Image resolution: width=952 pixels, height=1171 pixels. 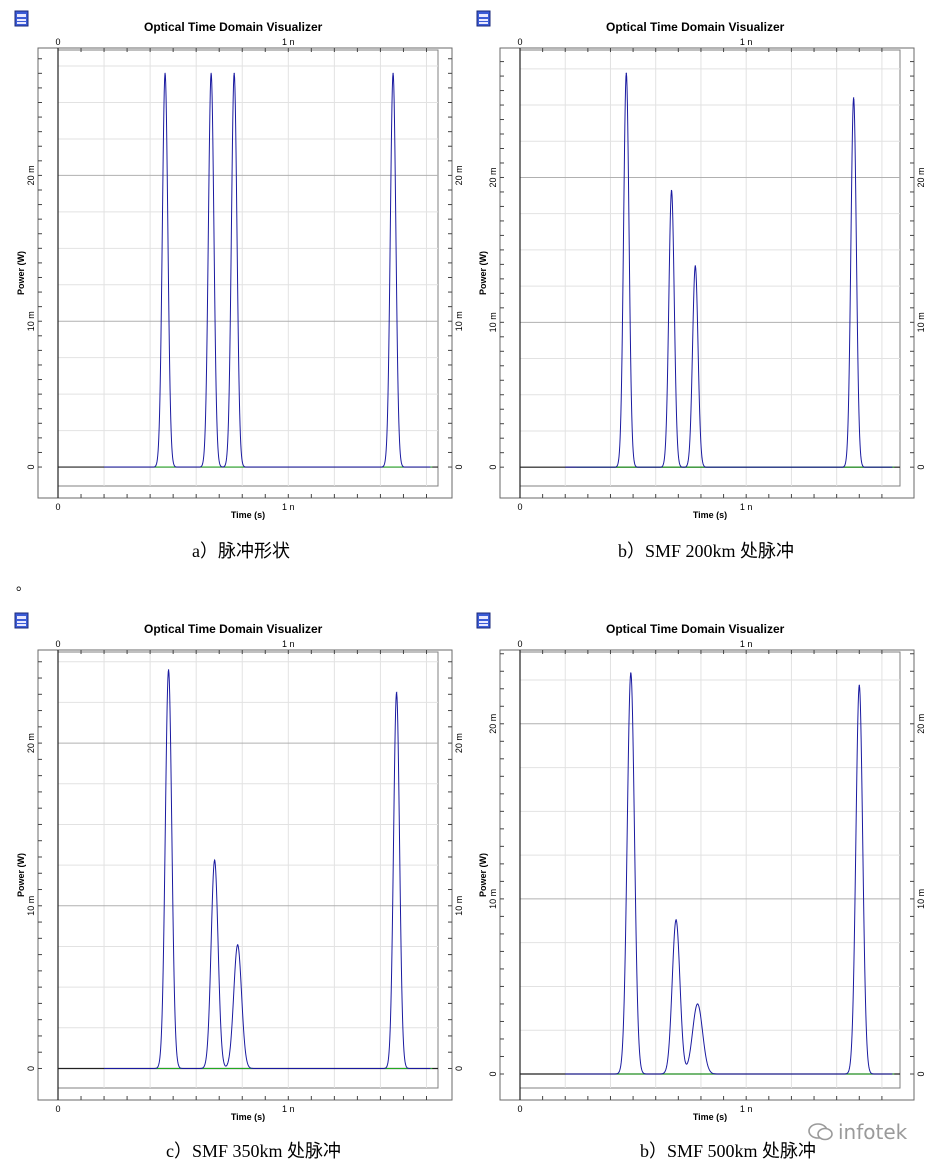 I want to click on watermark: infotek, so click(x=857, y=1132).